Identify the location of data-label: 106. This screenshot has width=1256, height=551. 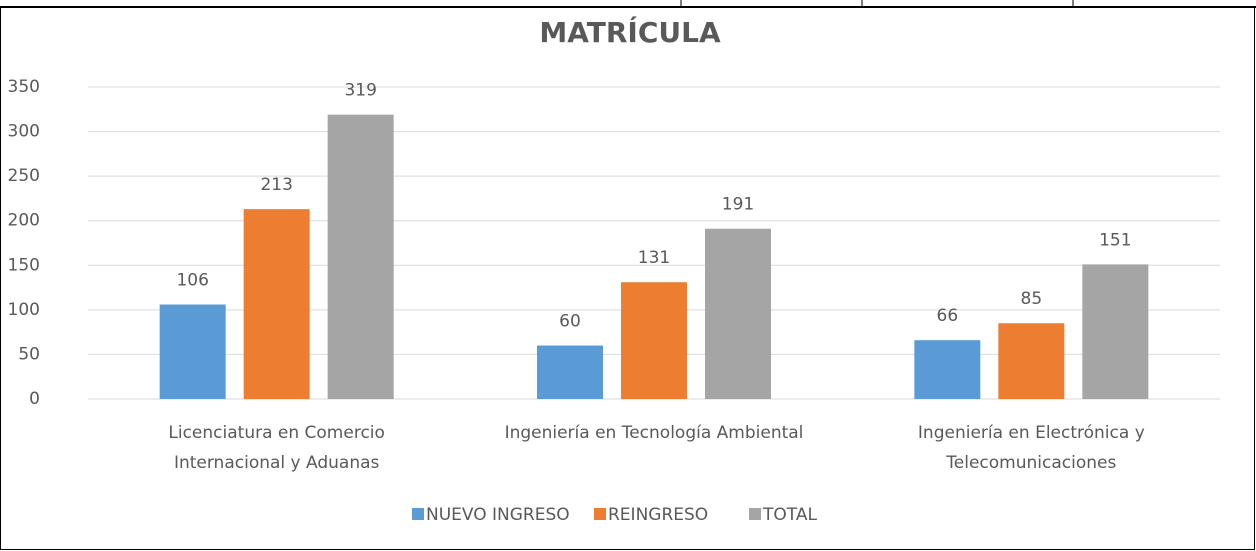
(192, 281).